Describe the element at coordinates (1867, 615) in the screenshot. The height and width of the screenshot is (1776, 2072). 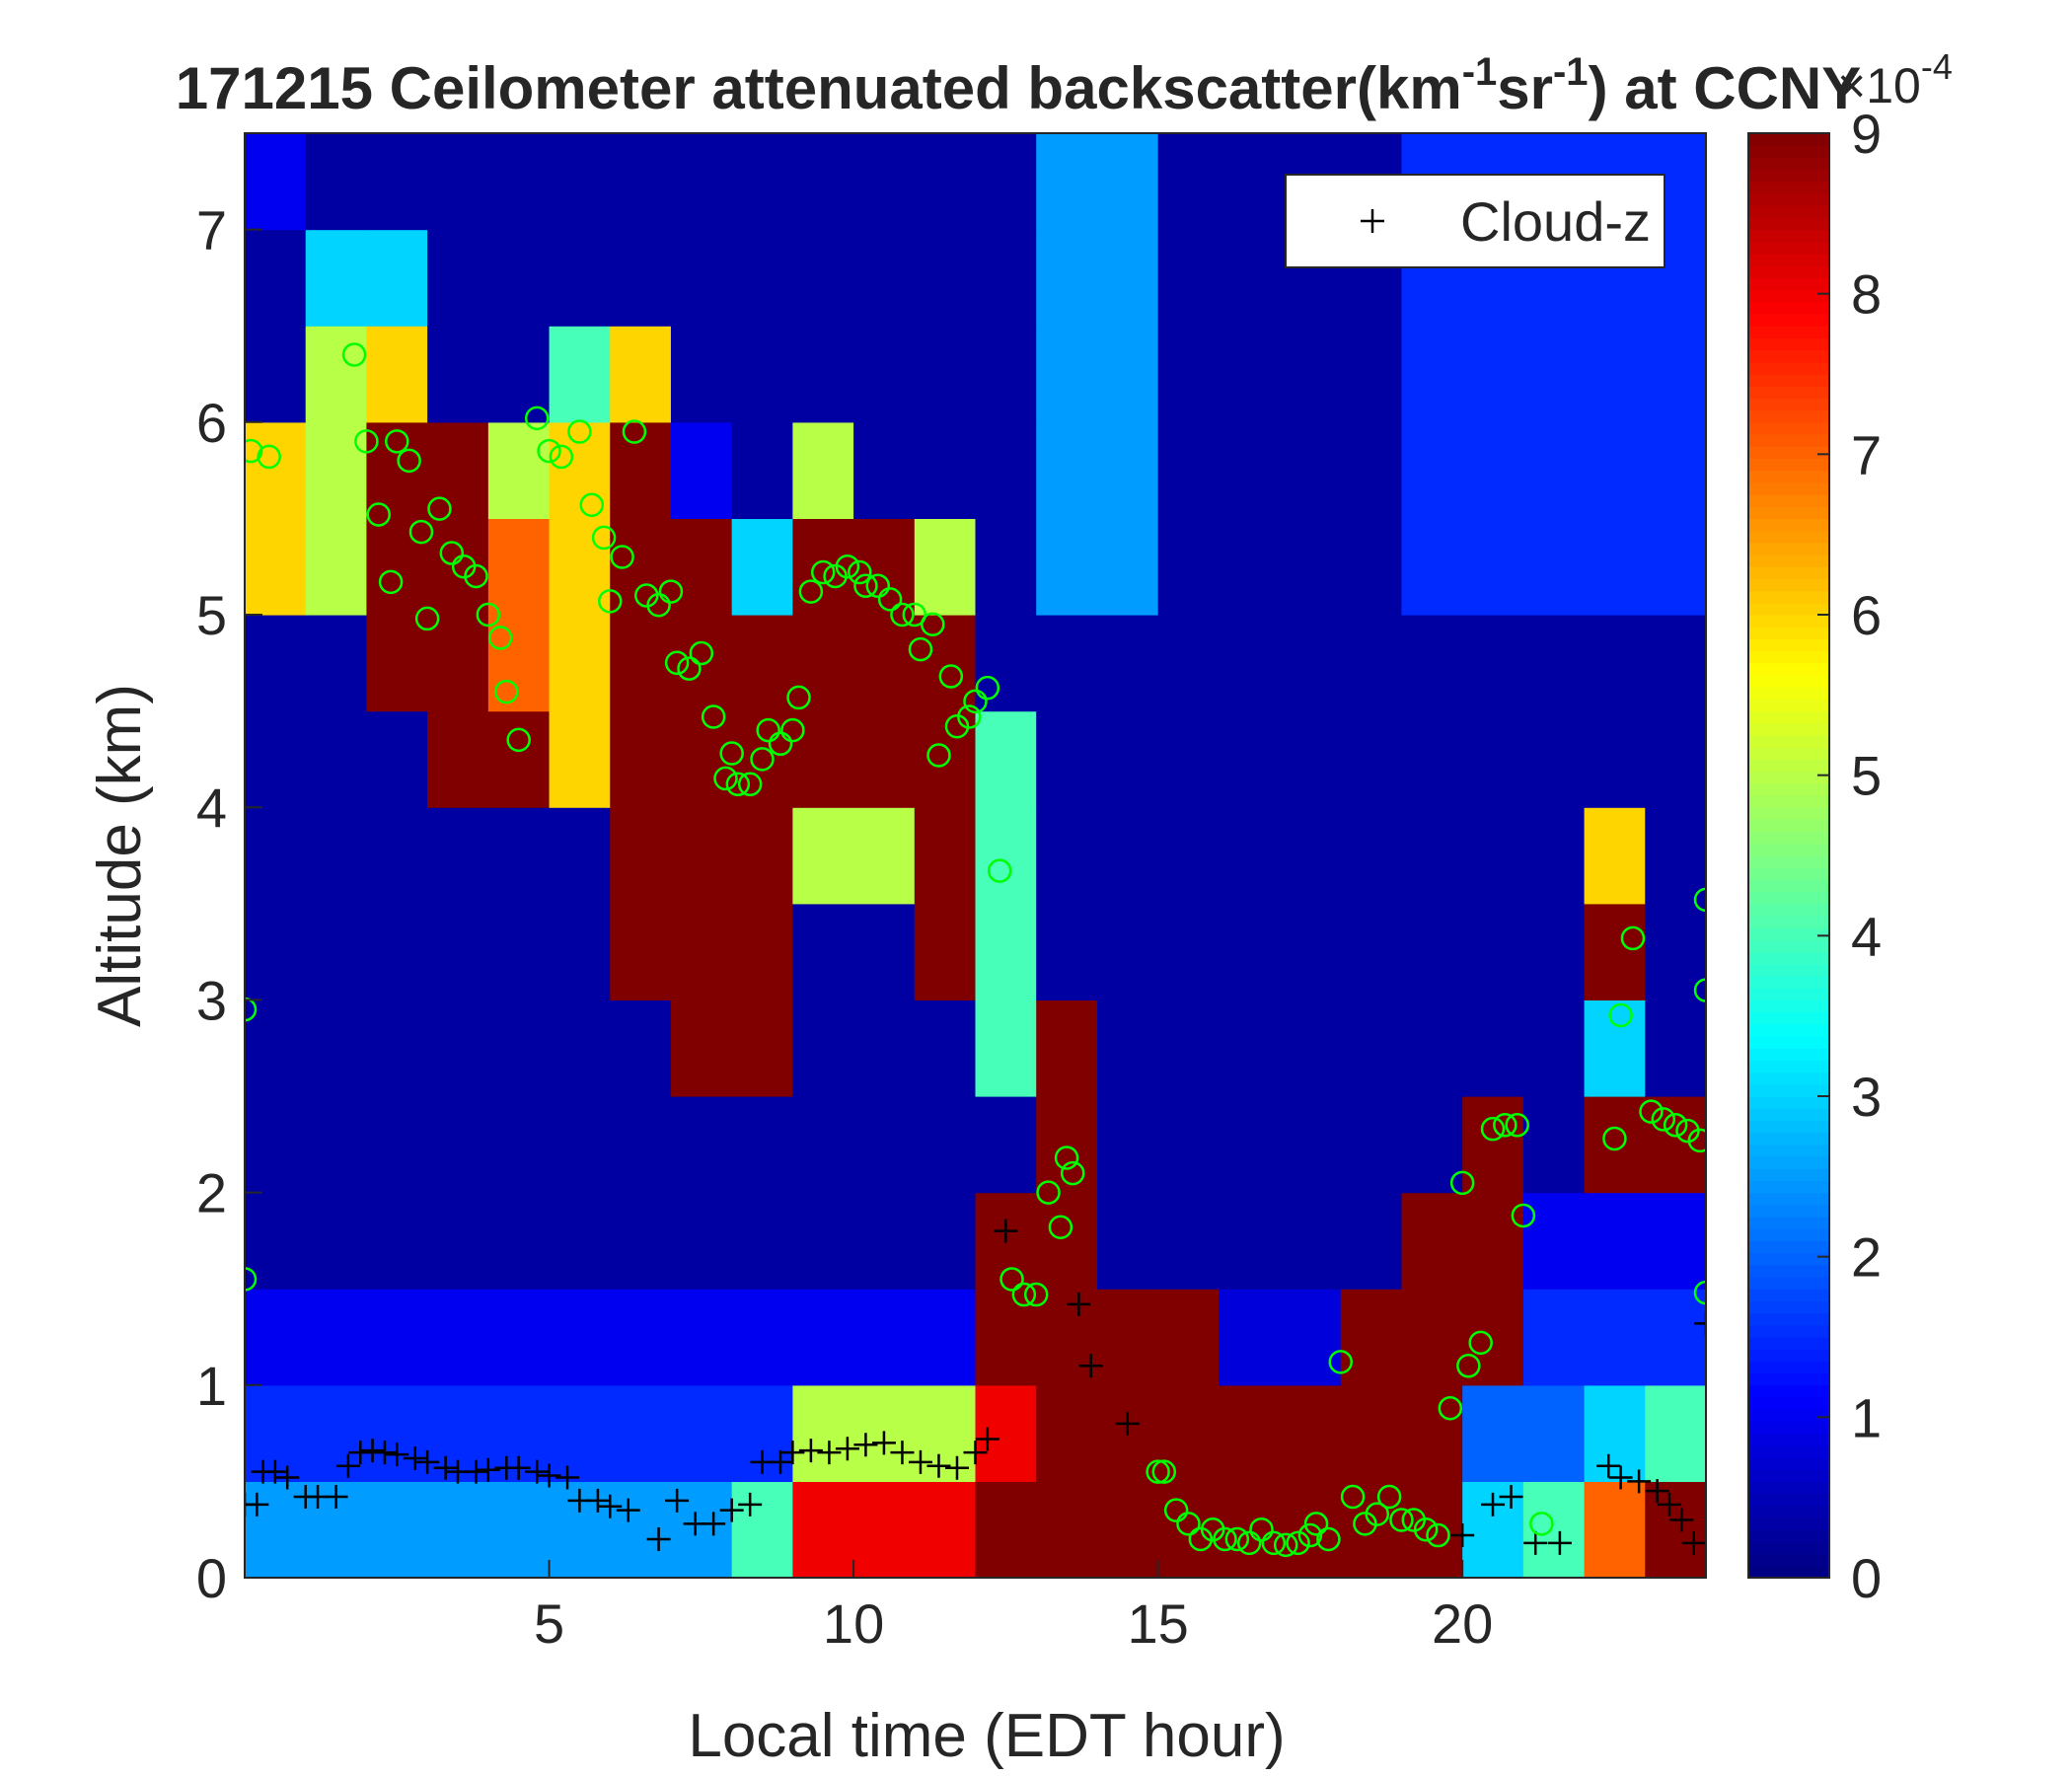
I see `colorbar-tick-label: 6` at that location.